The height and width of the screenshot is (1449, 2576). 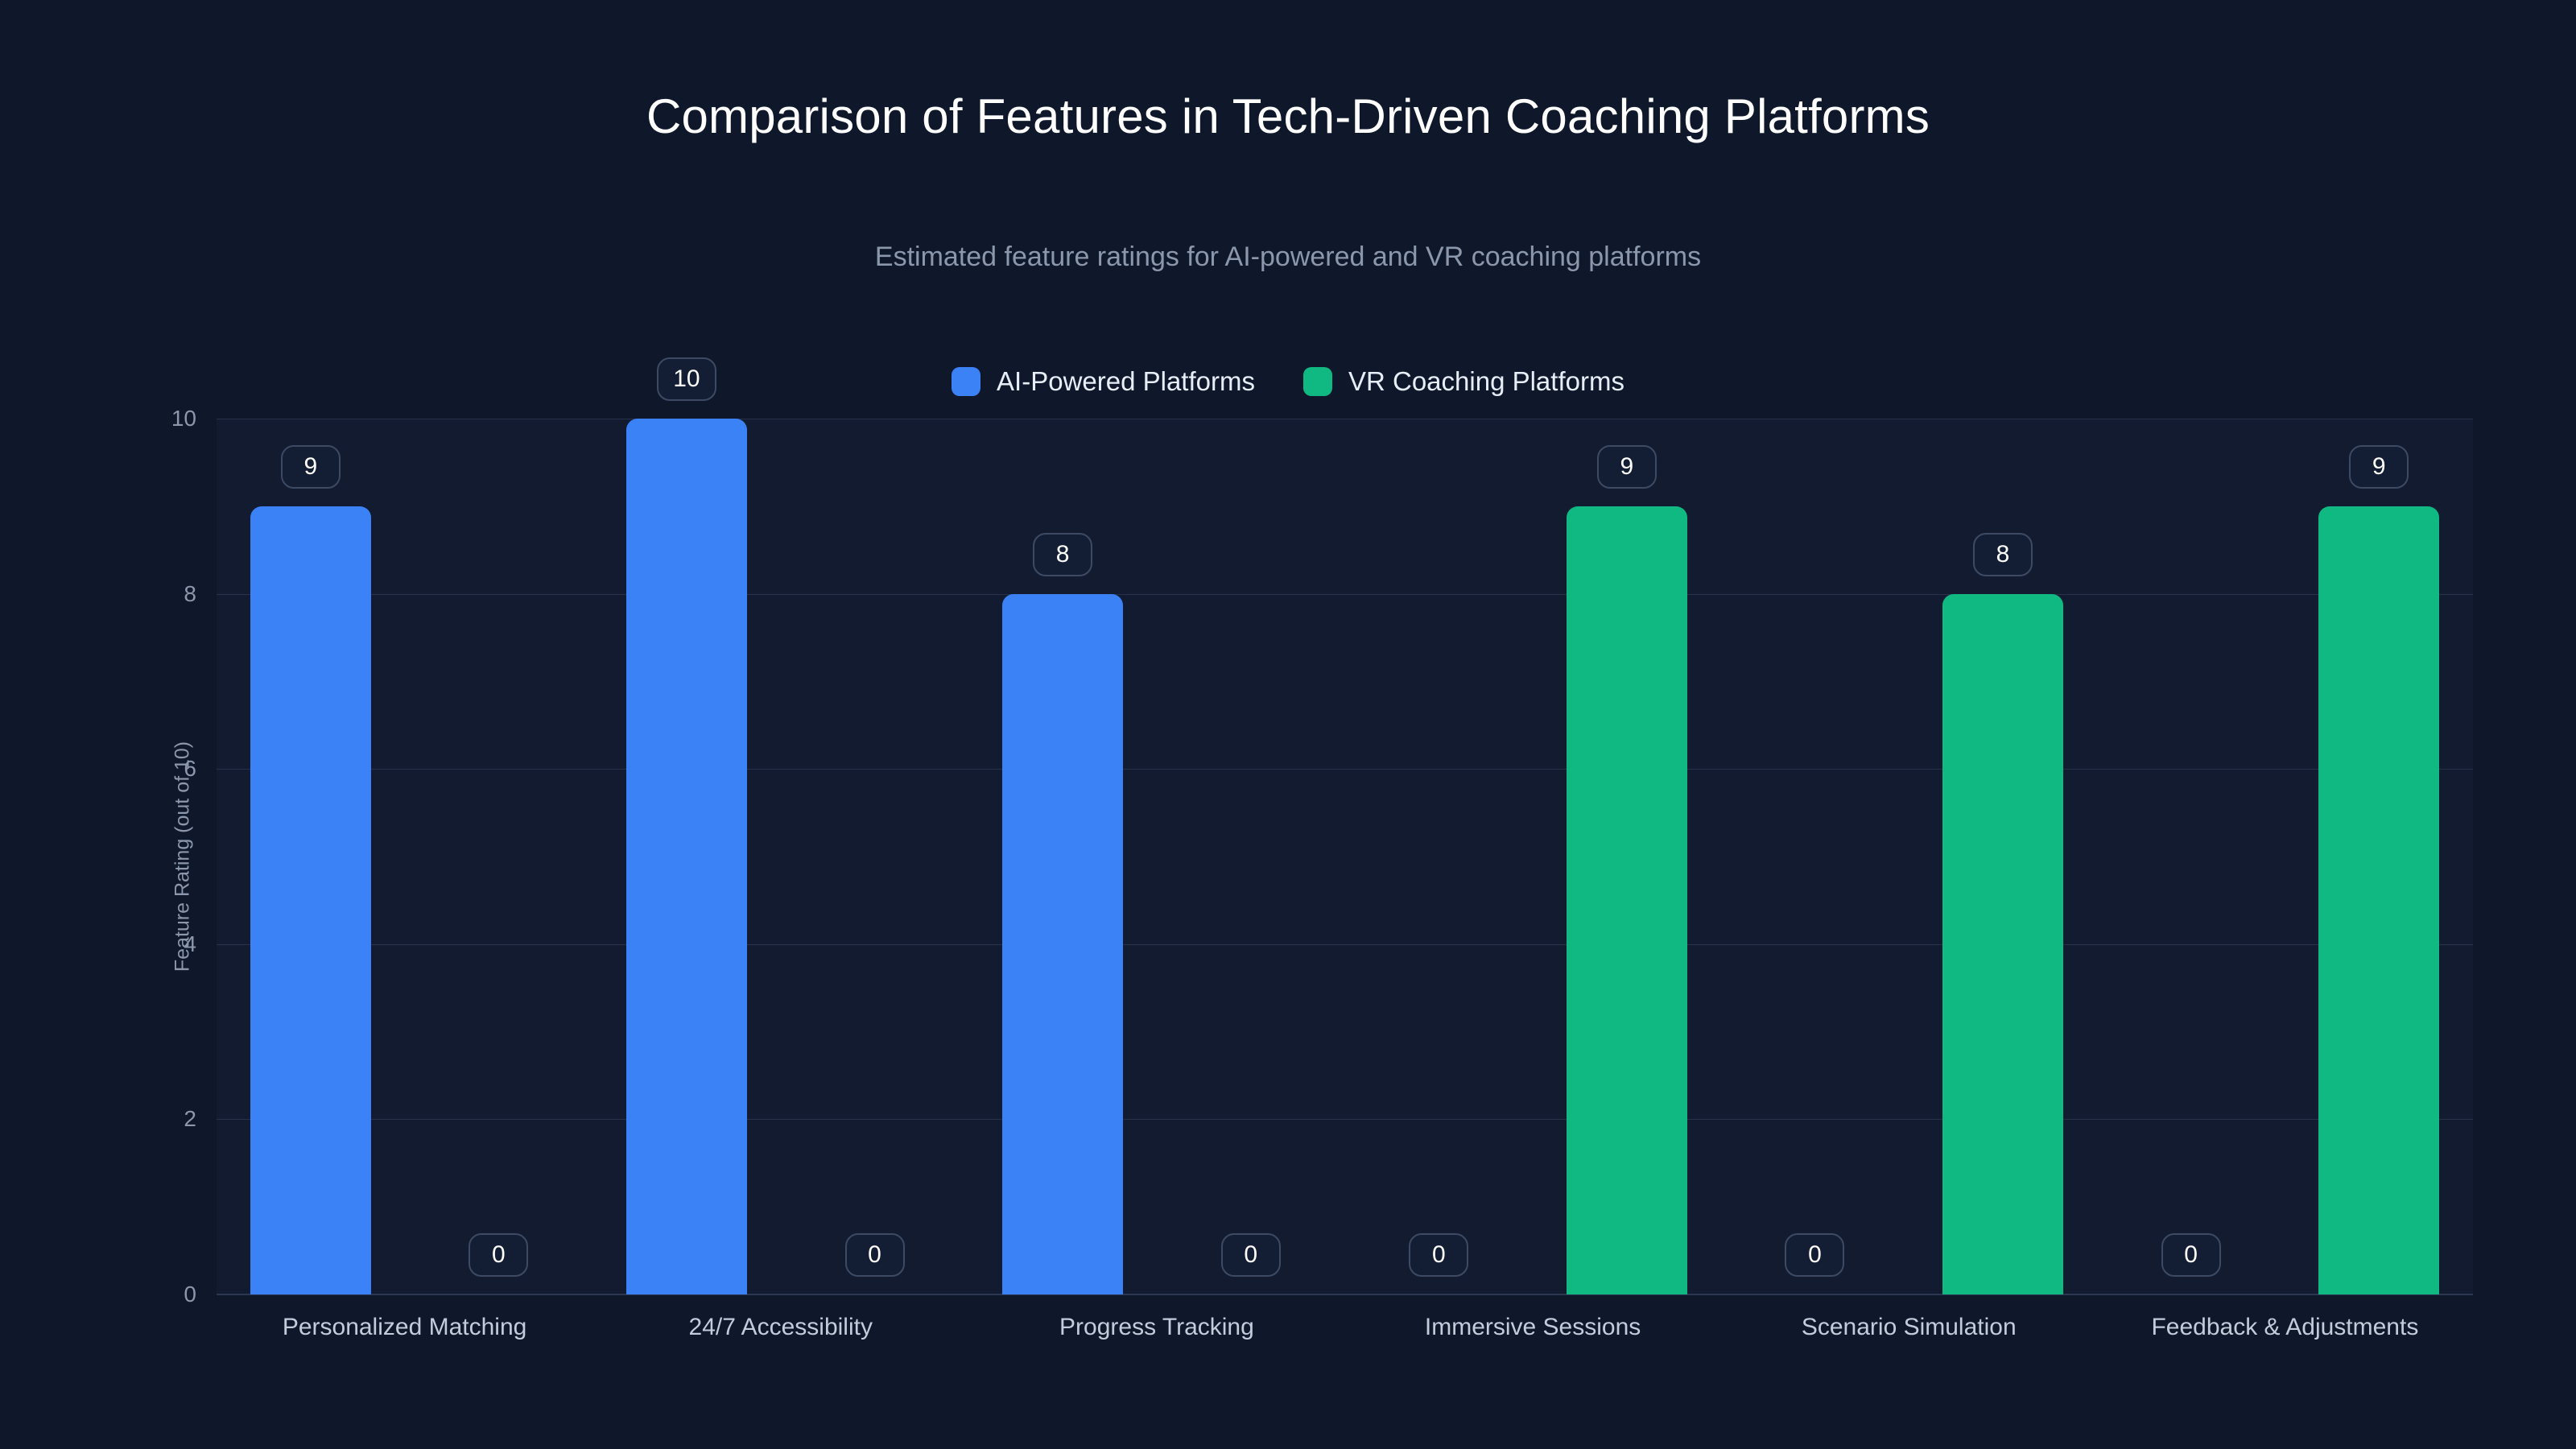 What do you see at coordinates (1486, 381) in the screenshot?
I see `legend-label: VR Coaching Platforms` at bounding box center [1486, 381].